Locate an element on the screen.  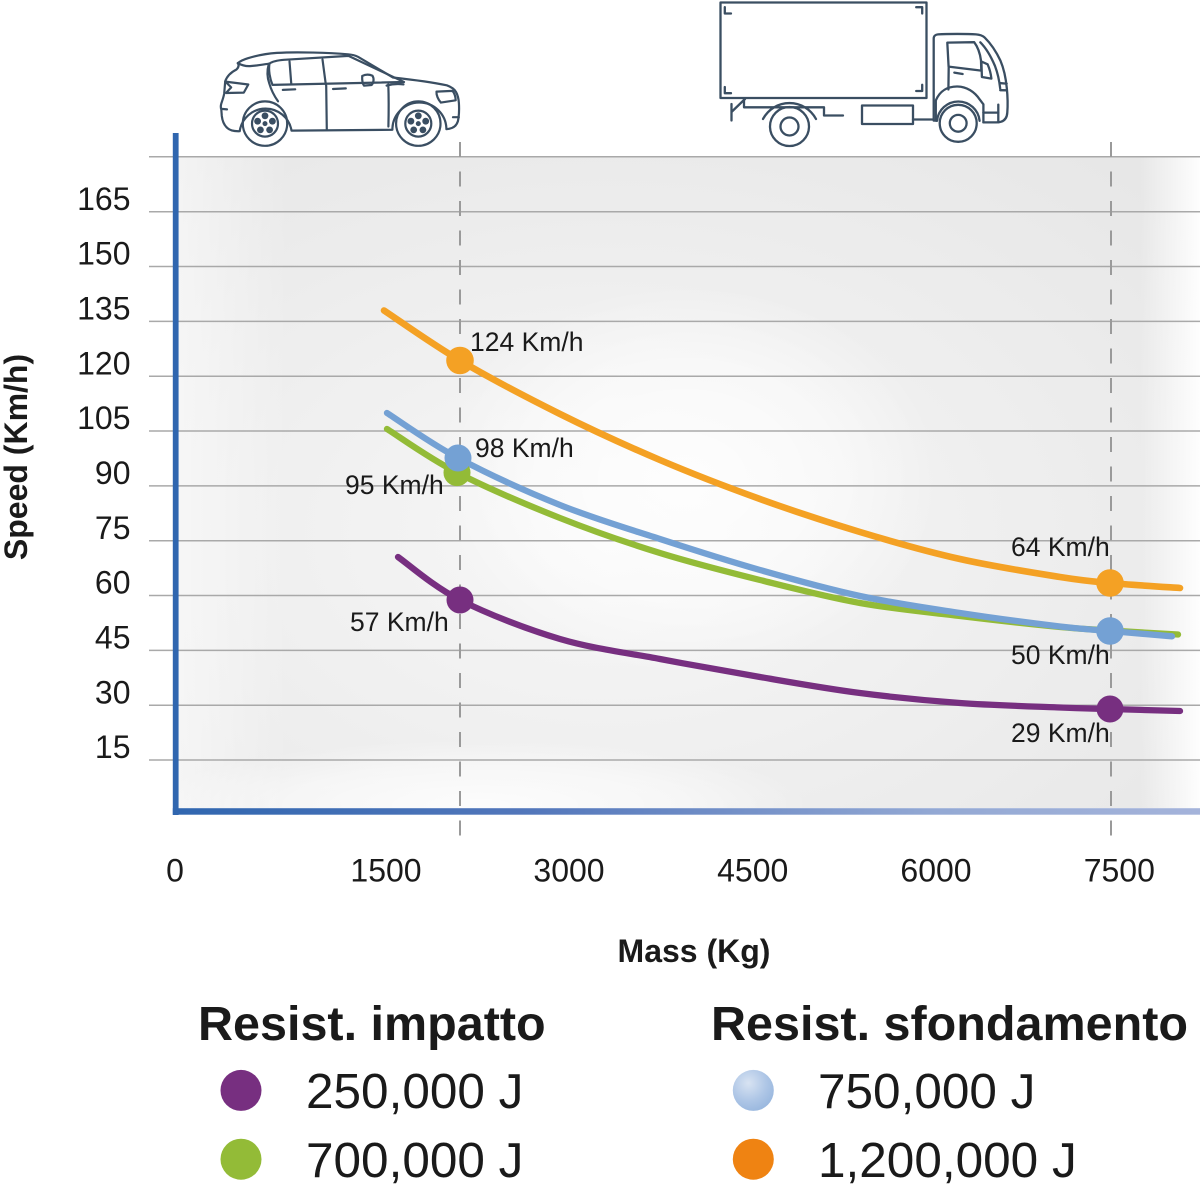
svg-text: 50 Km/h is located at coordinates (1060, 655).